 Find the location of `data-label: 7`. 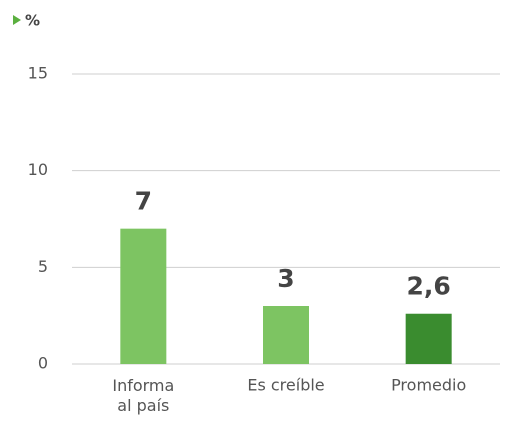

data-label: 7 is located at coordinates (143, 201).